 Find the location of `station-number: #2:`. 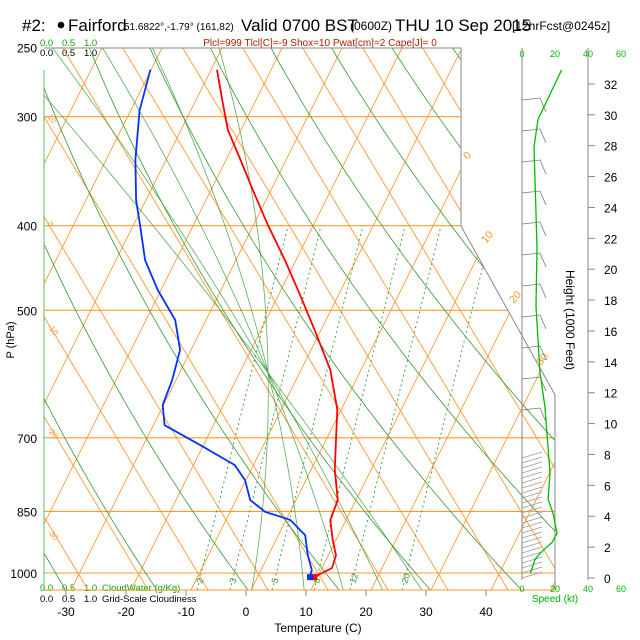

station-number: #2: is located at coordinates (34, 25).